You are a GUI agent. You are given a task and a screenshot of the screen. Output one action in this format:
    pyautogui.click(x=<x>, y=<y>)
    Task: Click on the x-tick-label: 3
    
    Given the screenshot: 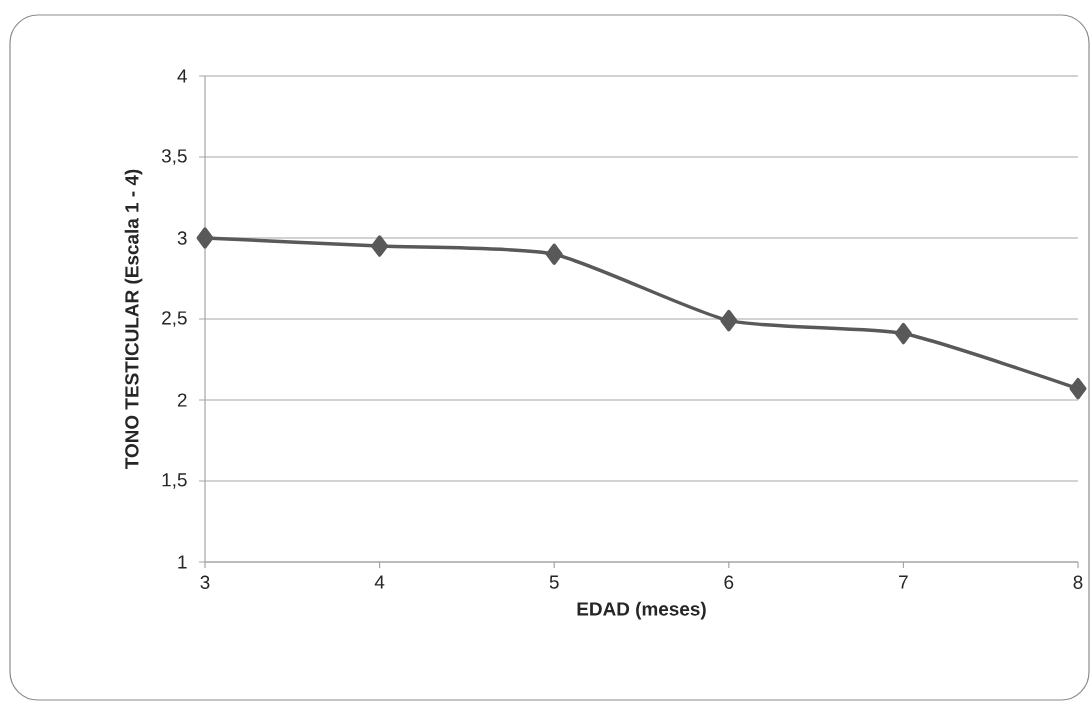 What is the action you would take?
    pyautogui.click(x=205, y=582)
    